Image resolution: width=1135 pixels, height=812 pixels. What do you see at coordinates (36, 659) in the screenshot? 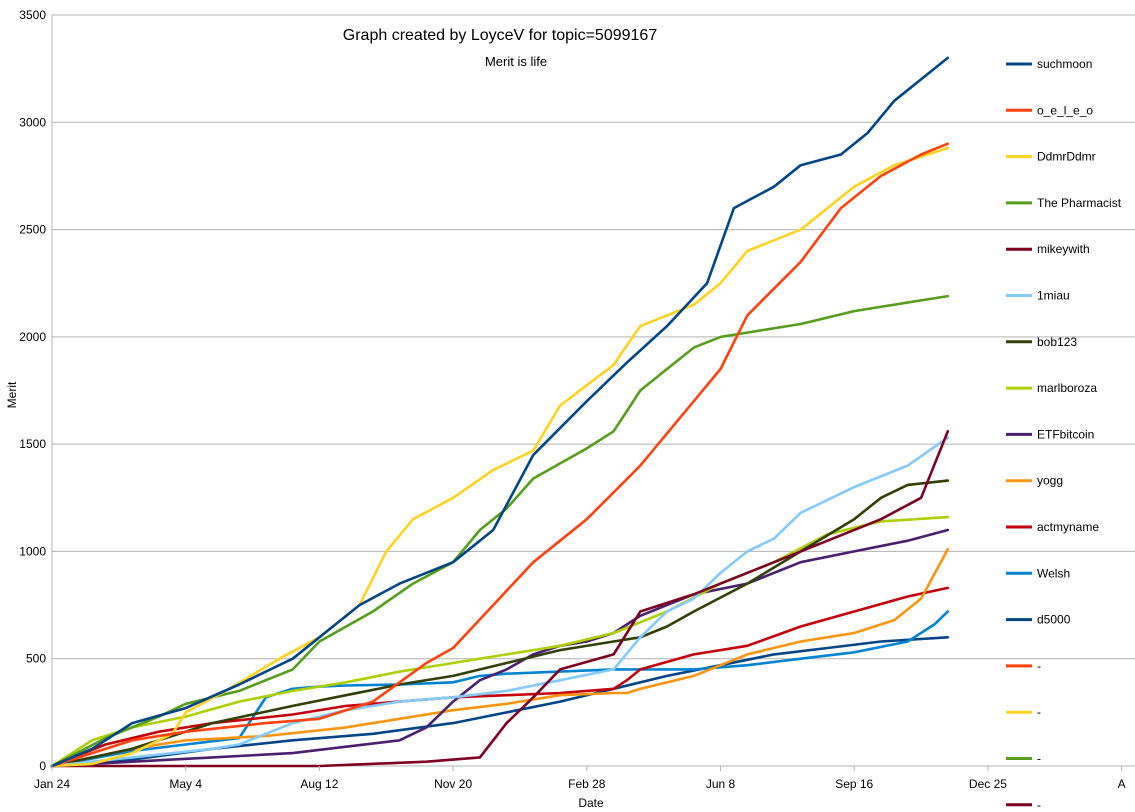
I see `y-tick-label: 500` at bounding box center [36, 659].